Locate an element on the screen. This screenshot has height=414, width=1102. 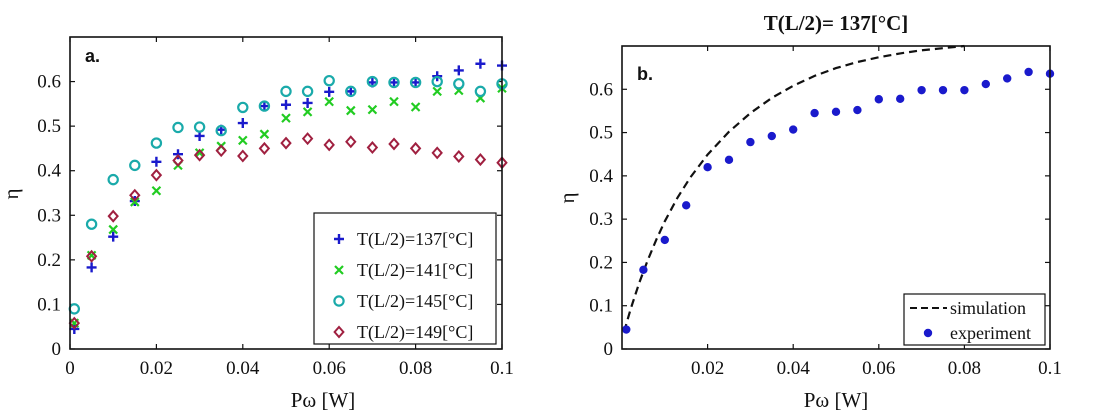
xtick-label: 0.02 is located at coordinates (156, 368).